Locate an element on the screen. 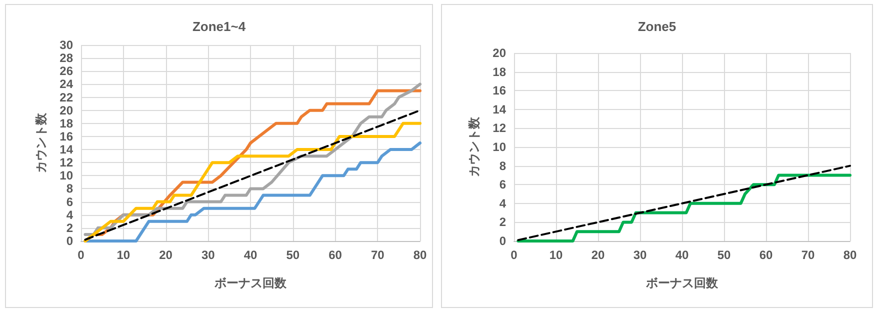 The width and height of the screenshot is (880, 314). y-tick-label: 30 is located at coordinates (67, 45).